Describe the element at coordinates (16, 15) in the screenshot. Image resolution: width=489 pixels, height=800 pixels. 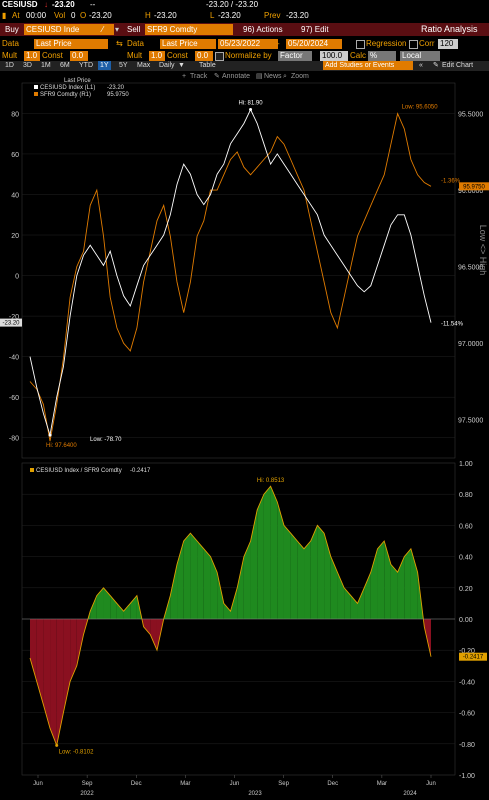
I see `at-label: At` at that location.